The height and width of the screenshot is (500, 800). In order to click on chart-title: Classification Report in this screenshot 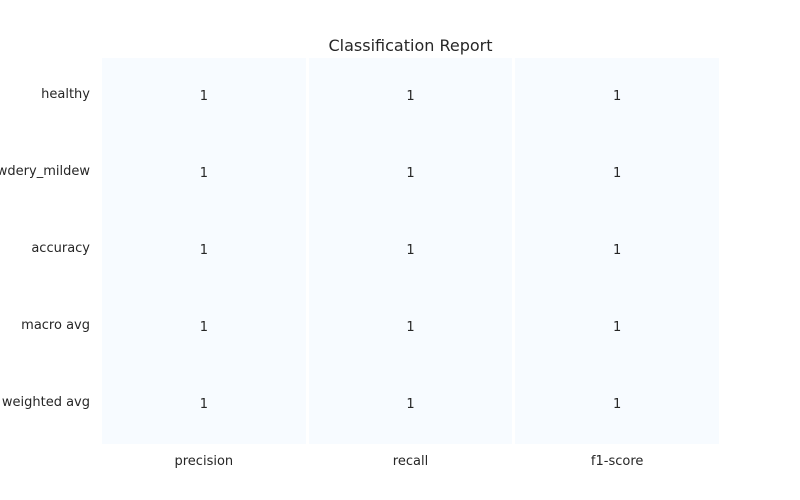, I will do `click(410, 45)`.